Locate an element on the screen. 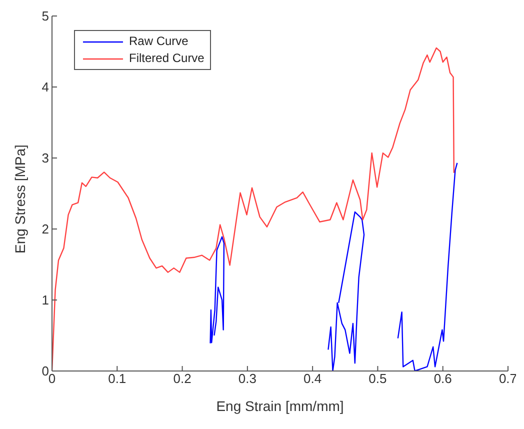  legend-label: Filtered Curve is located at coordinates (166, 58).